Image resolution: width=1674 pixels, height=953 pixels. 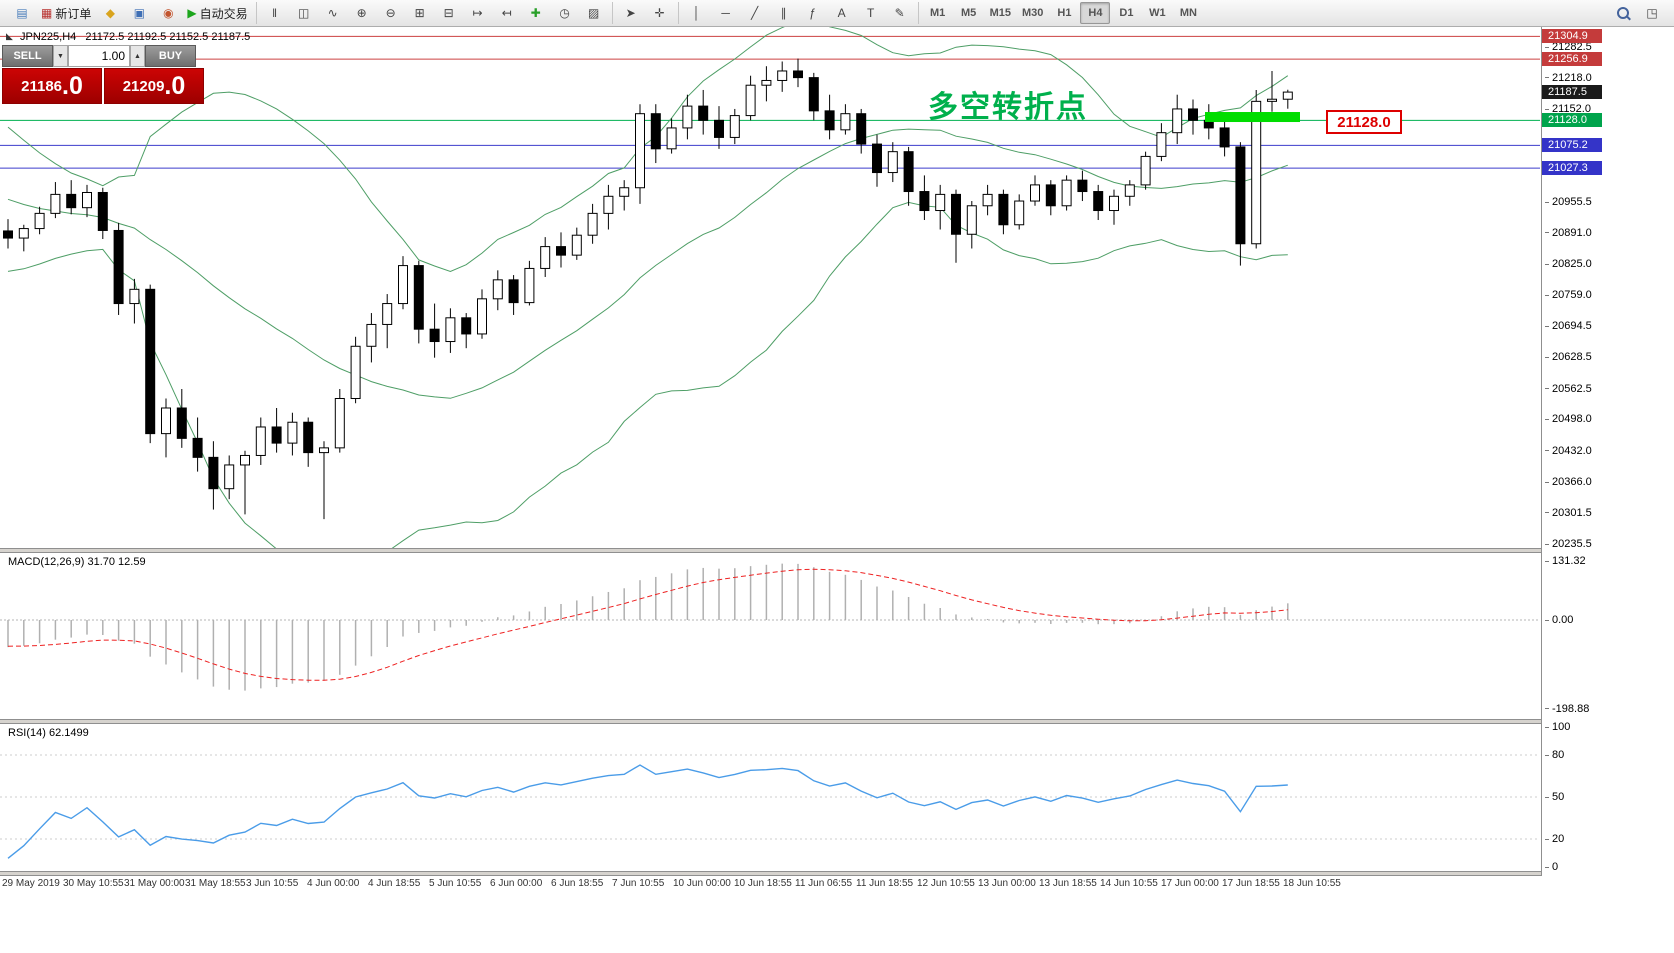 I want to click on volume-input, so click(x=99, y=56).